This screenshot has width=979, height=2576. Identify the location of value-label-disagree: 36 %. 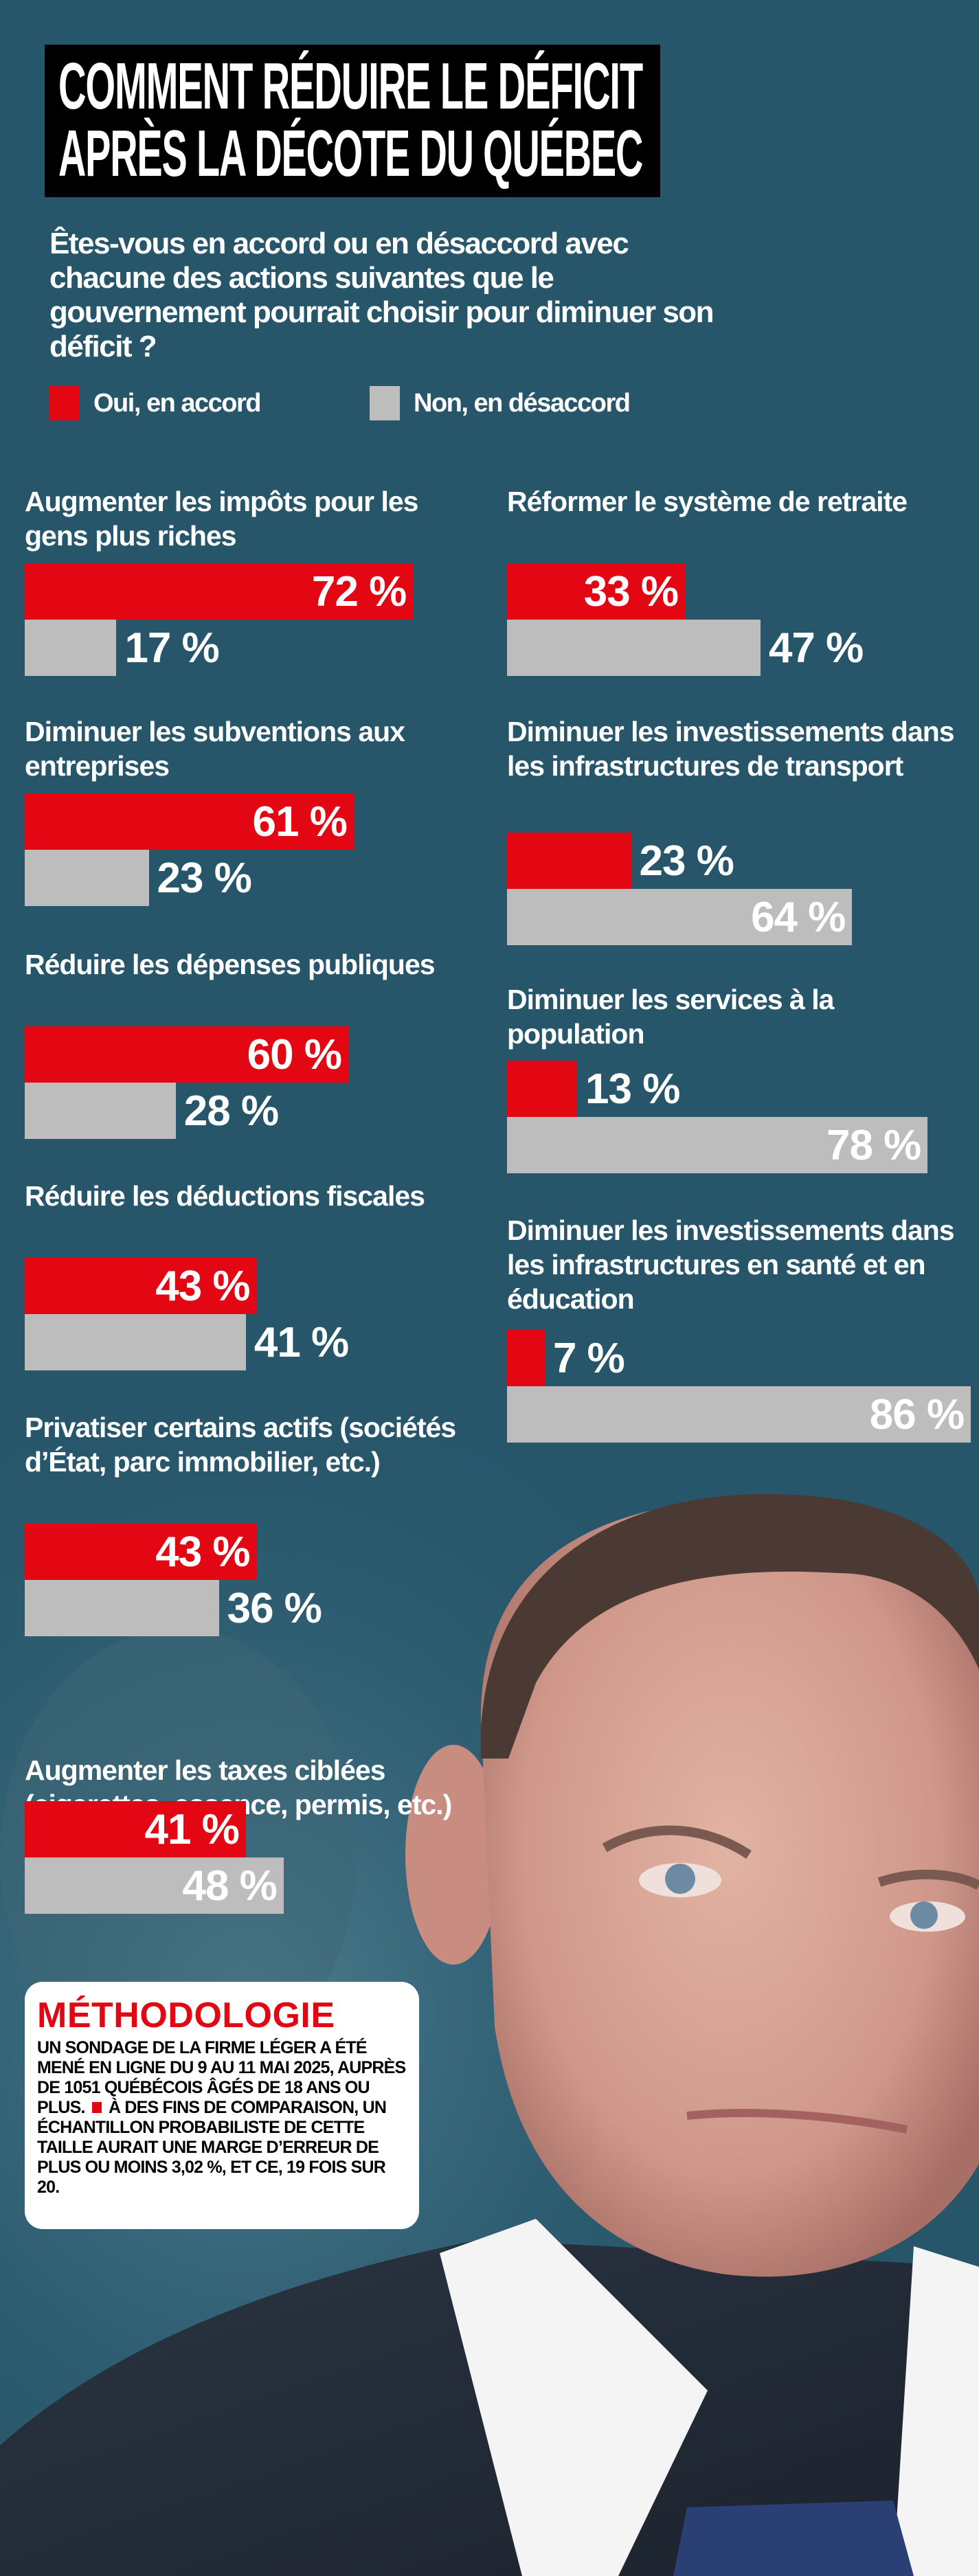
(274, 1608).